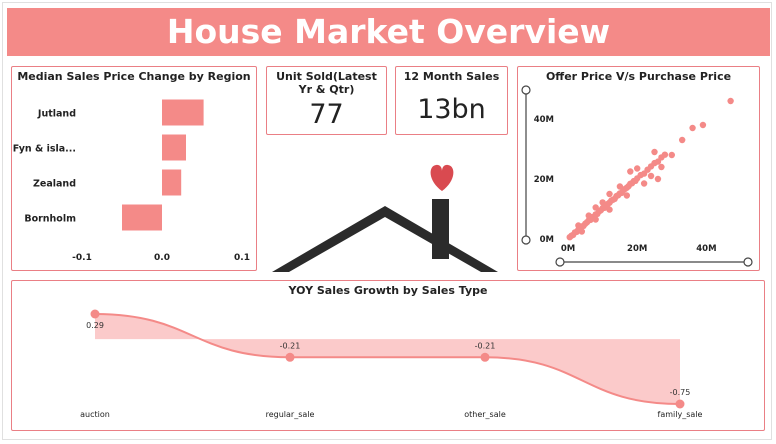  I want to click on dashboard-title: House Market Overview, so click(388, 32).